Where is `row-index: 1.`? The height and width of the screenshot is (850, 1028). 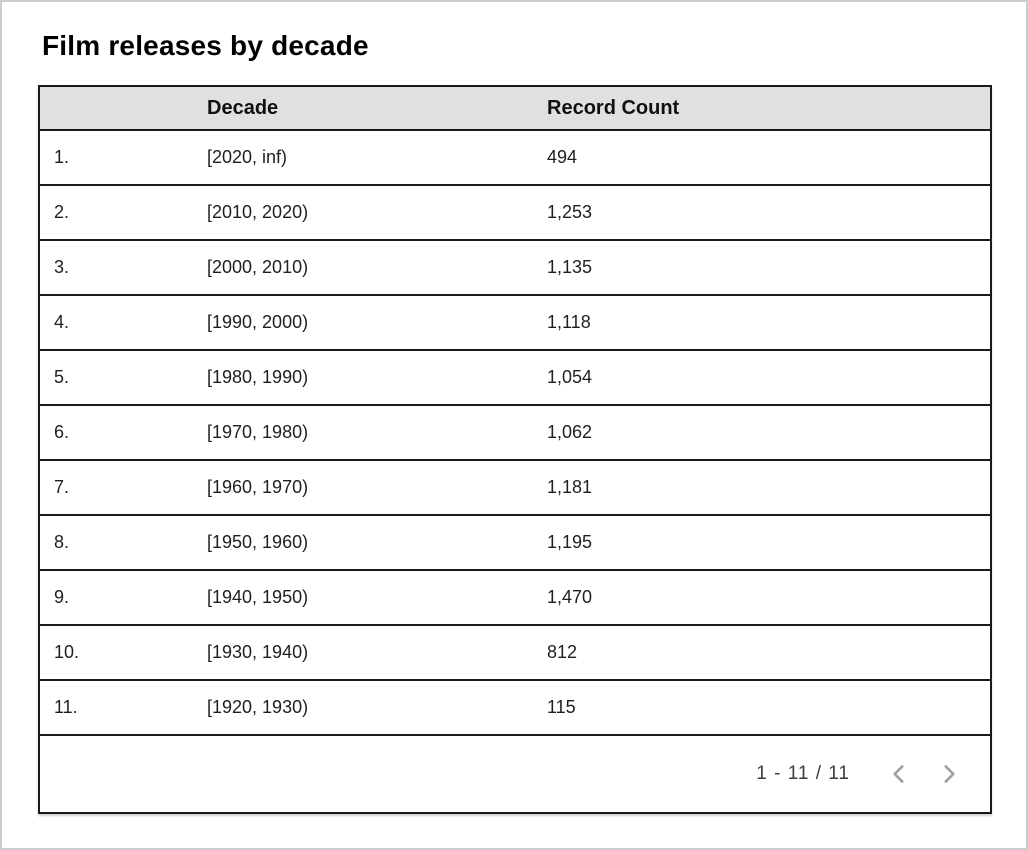
row-index: 1. is located at coordinates (62, 157).